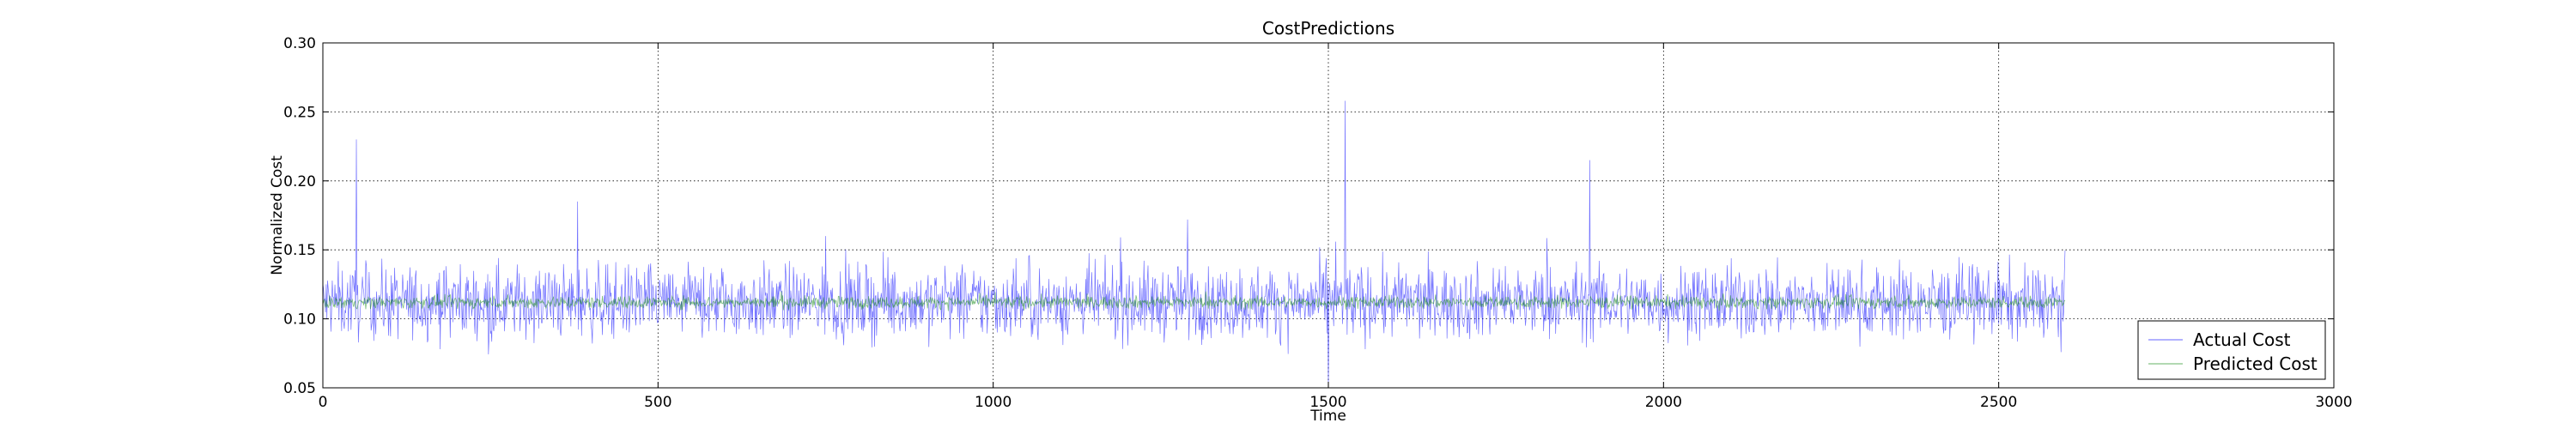 The width and height of the screenshot is (2576, 429). What do you see at coordinates (1998, 402) in the screenshot?
I see `x-tick-label: 2500` at bounding box center [1998, 402].